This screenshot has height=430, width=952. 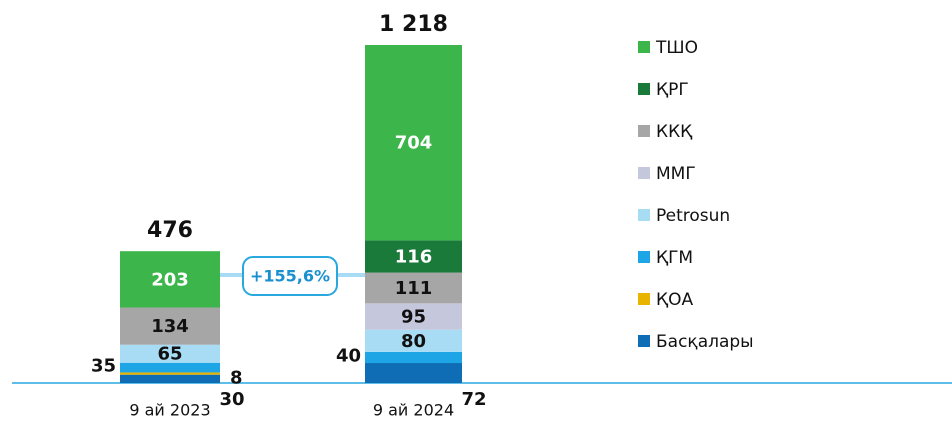 I want to click on x-tick-label: 9 ай 2023, so click(x=169, y=410).